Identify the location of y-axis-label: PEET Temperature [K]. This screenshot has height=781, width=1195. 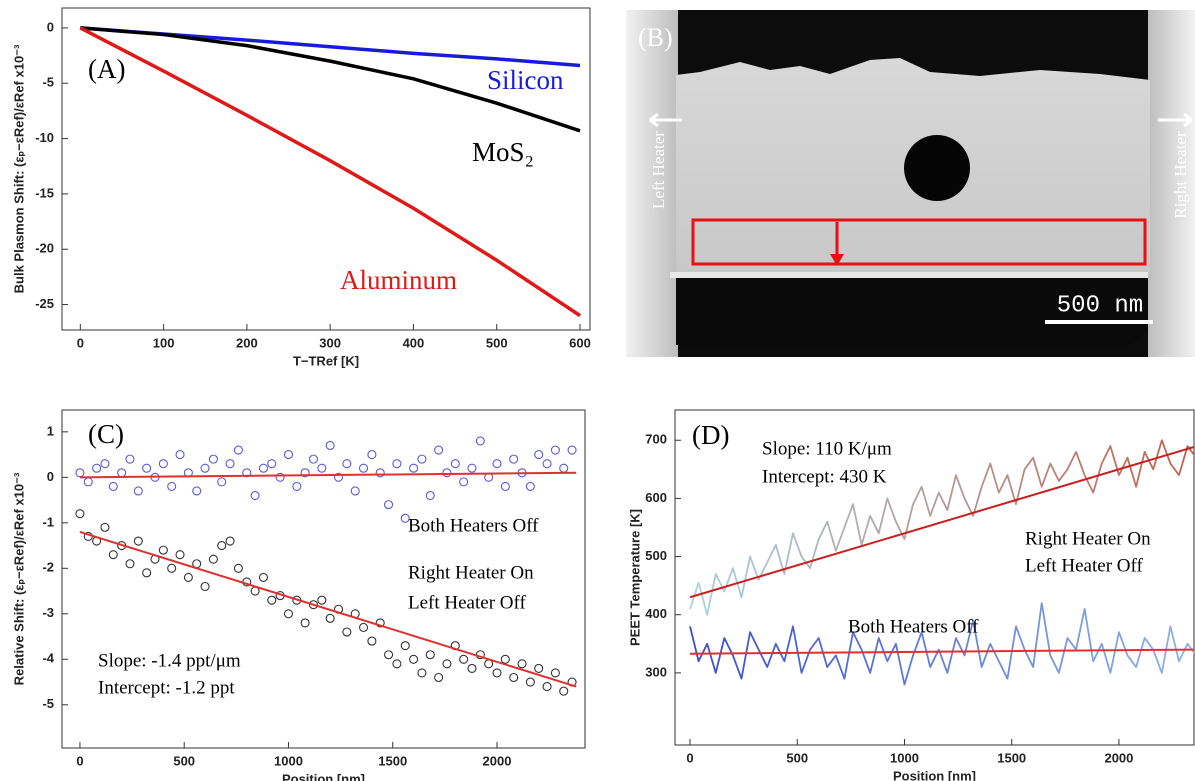
(634, 577).